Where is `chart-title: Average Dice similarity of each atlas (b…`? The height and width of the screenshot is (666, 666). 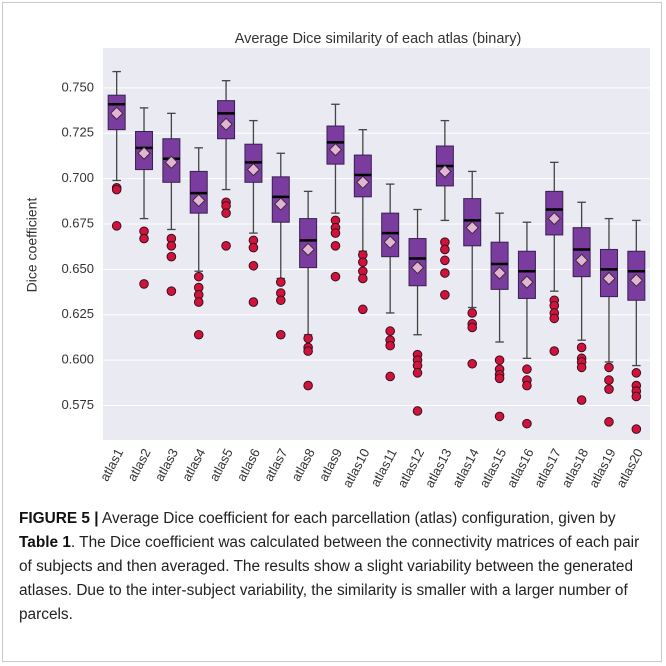 chart-title: Average Dice similarity of each atlas (b… is located at coordinates (378, 39).